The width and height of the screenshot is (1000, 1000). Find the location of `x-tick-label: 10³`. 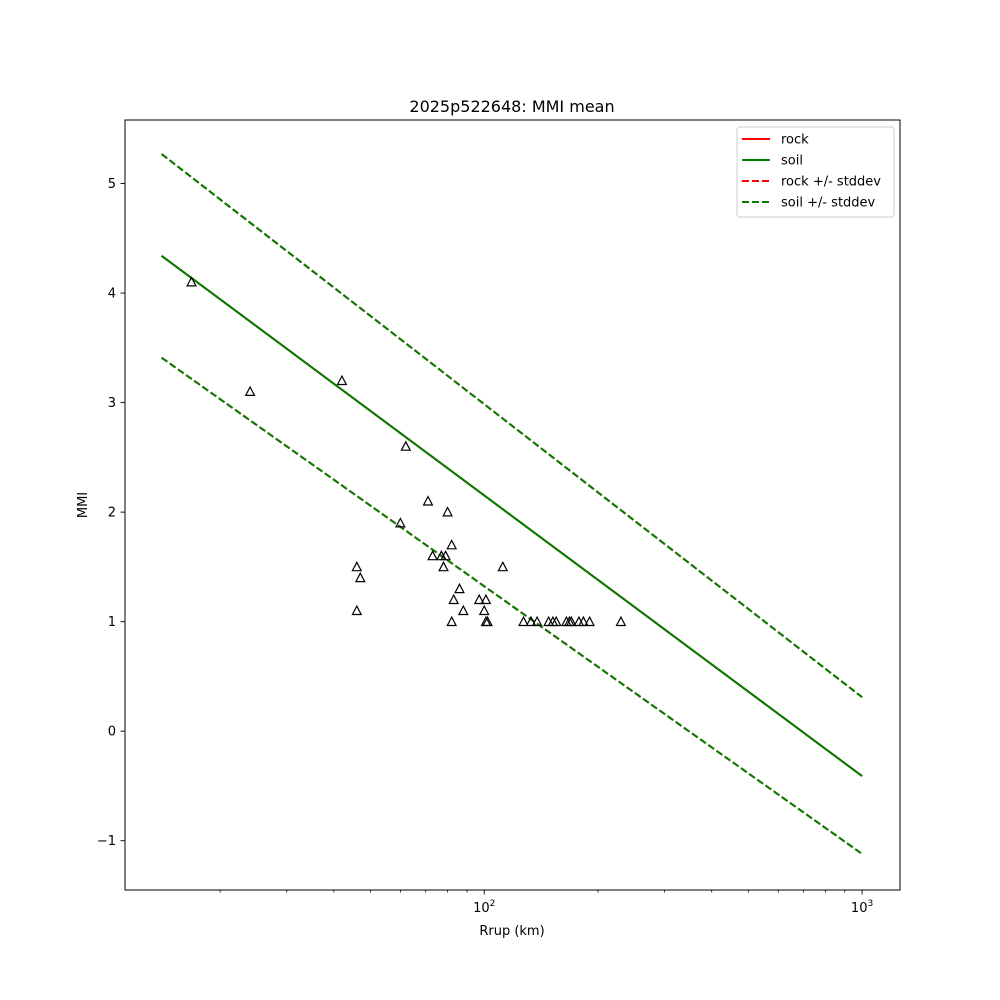

x-tick-label: 10³ is located at coordinates (862, 907).